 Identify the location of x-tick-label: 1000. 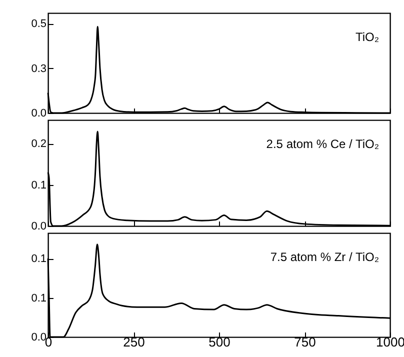
(390, 342).